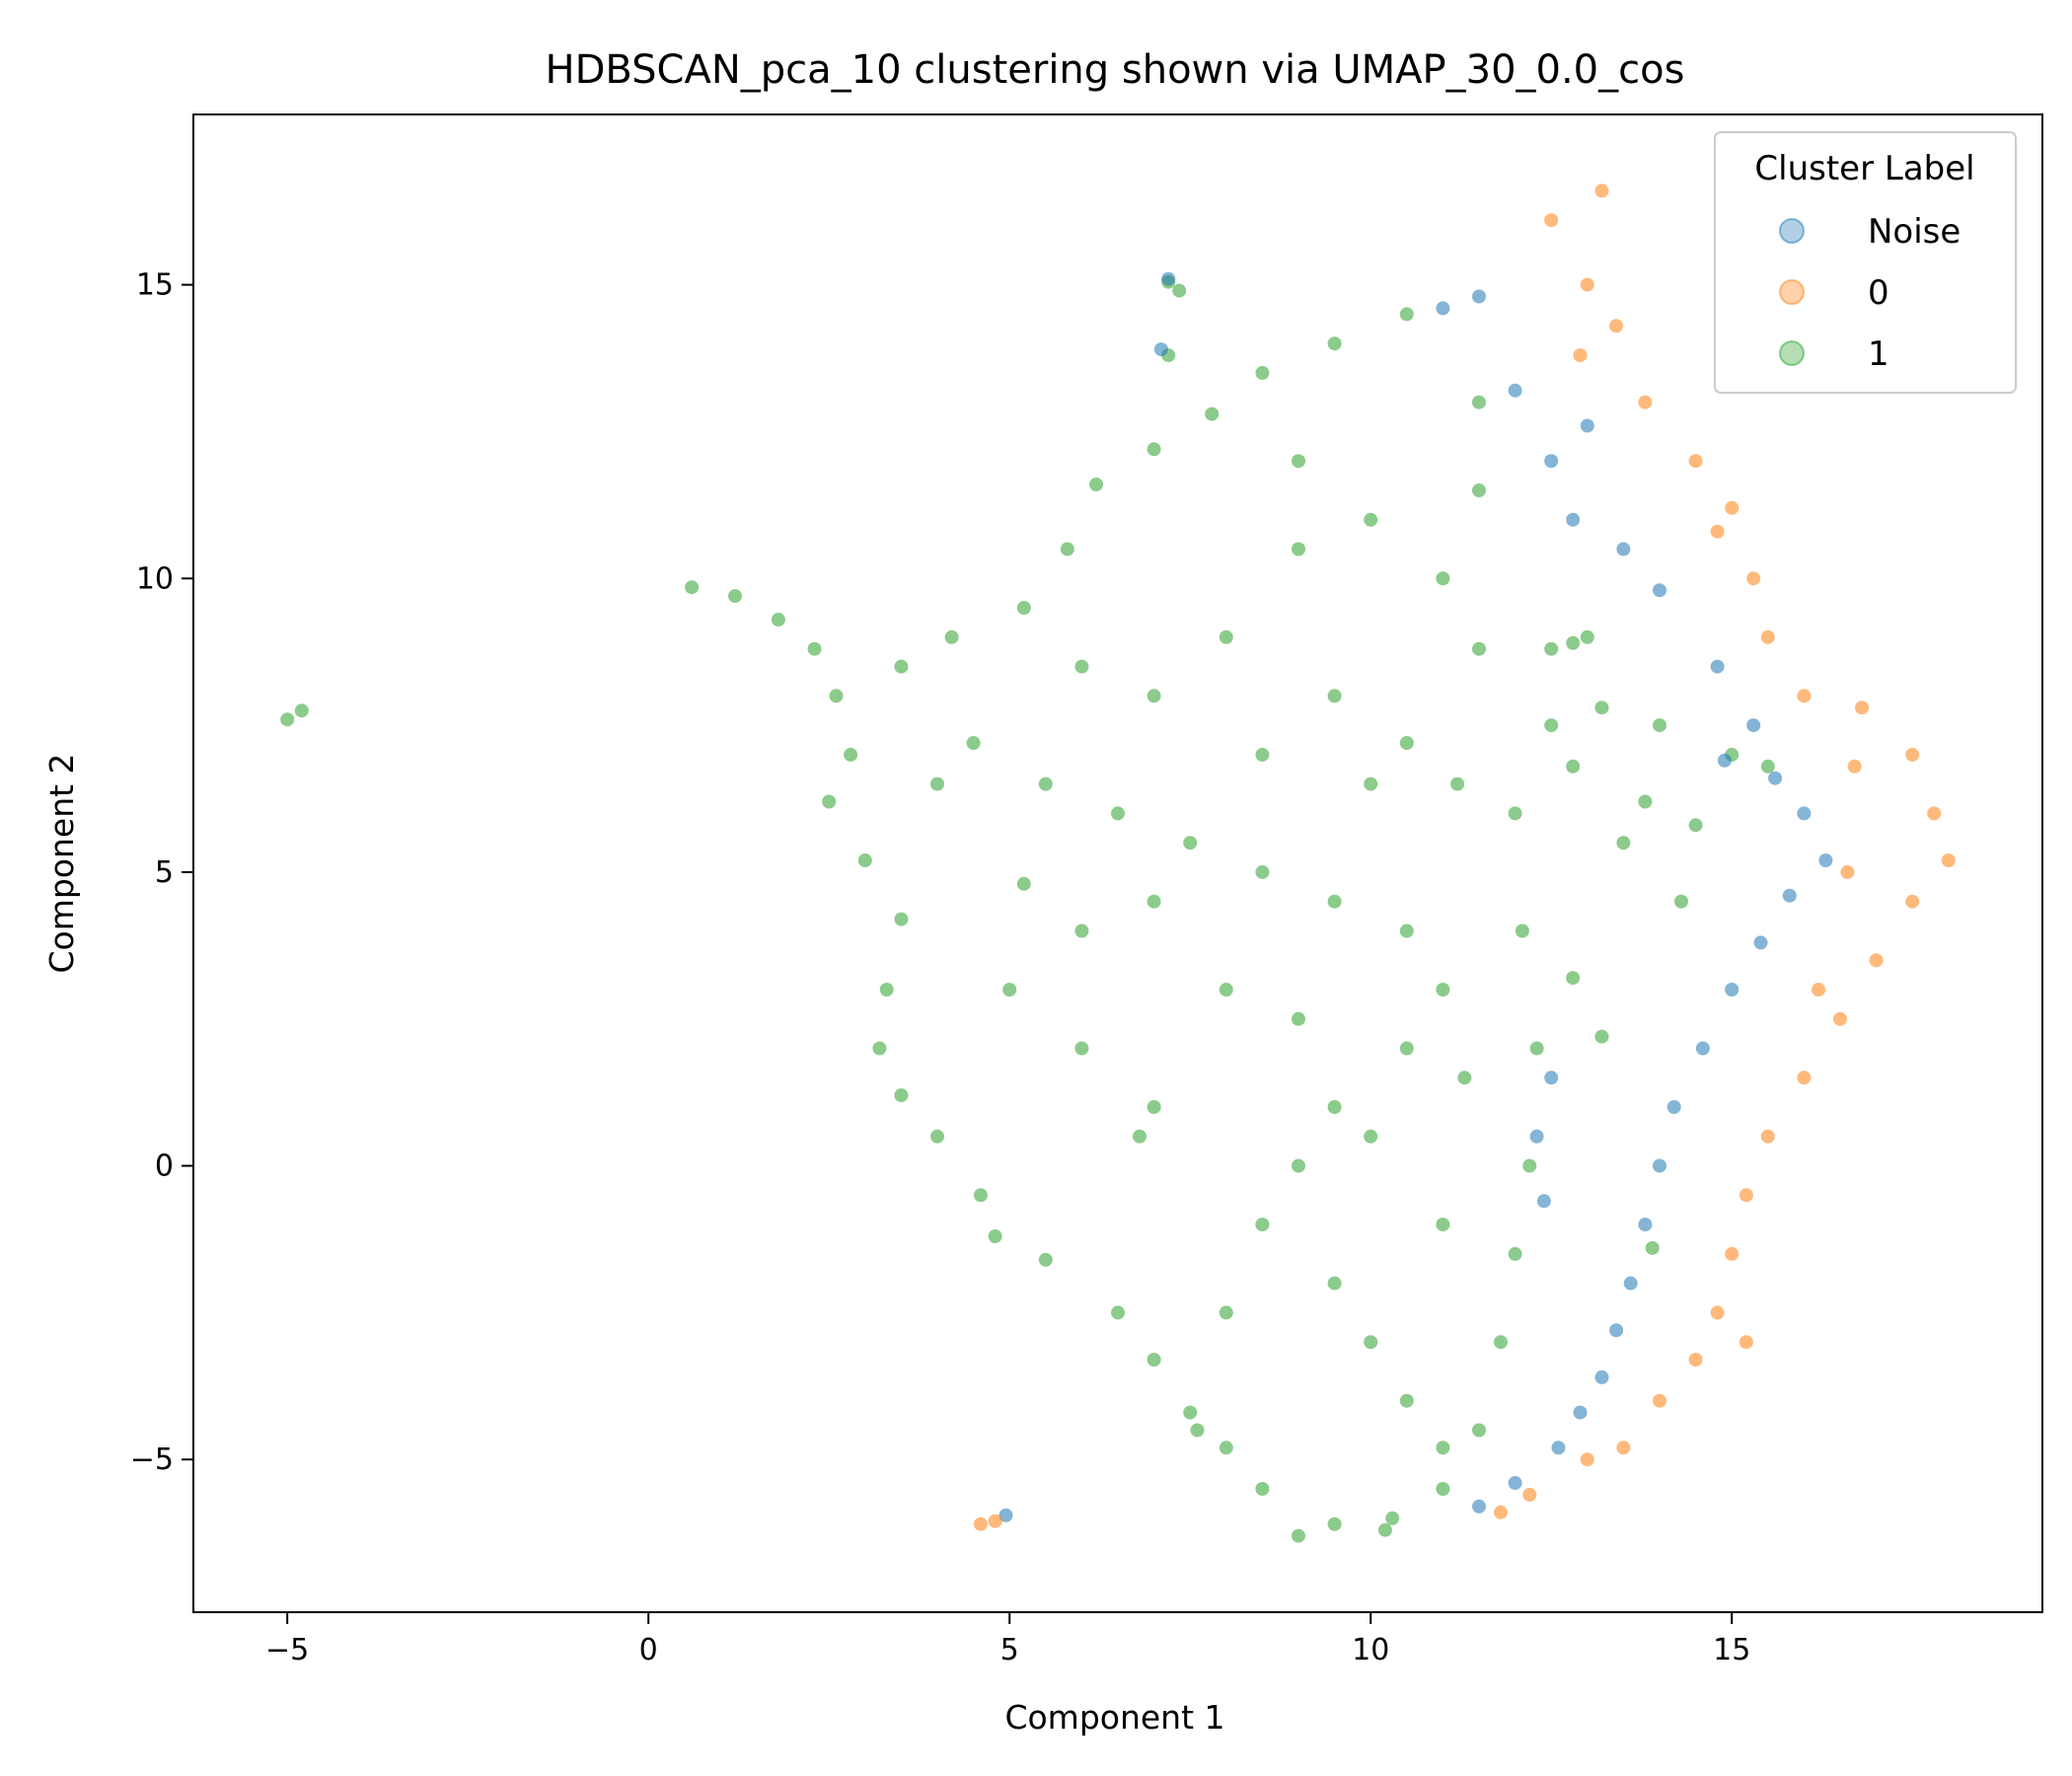 Image resolution: width=2072 pixels, height=1776 pixels. What do you see at coordinates (1879, 354) in the screenshot?
I see `legend-label-cluster-1: 1` at bounding box center [1879, 354].